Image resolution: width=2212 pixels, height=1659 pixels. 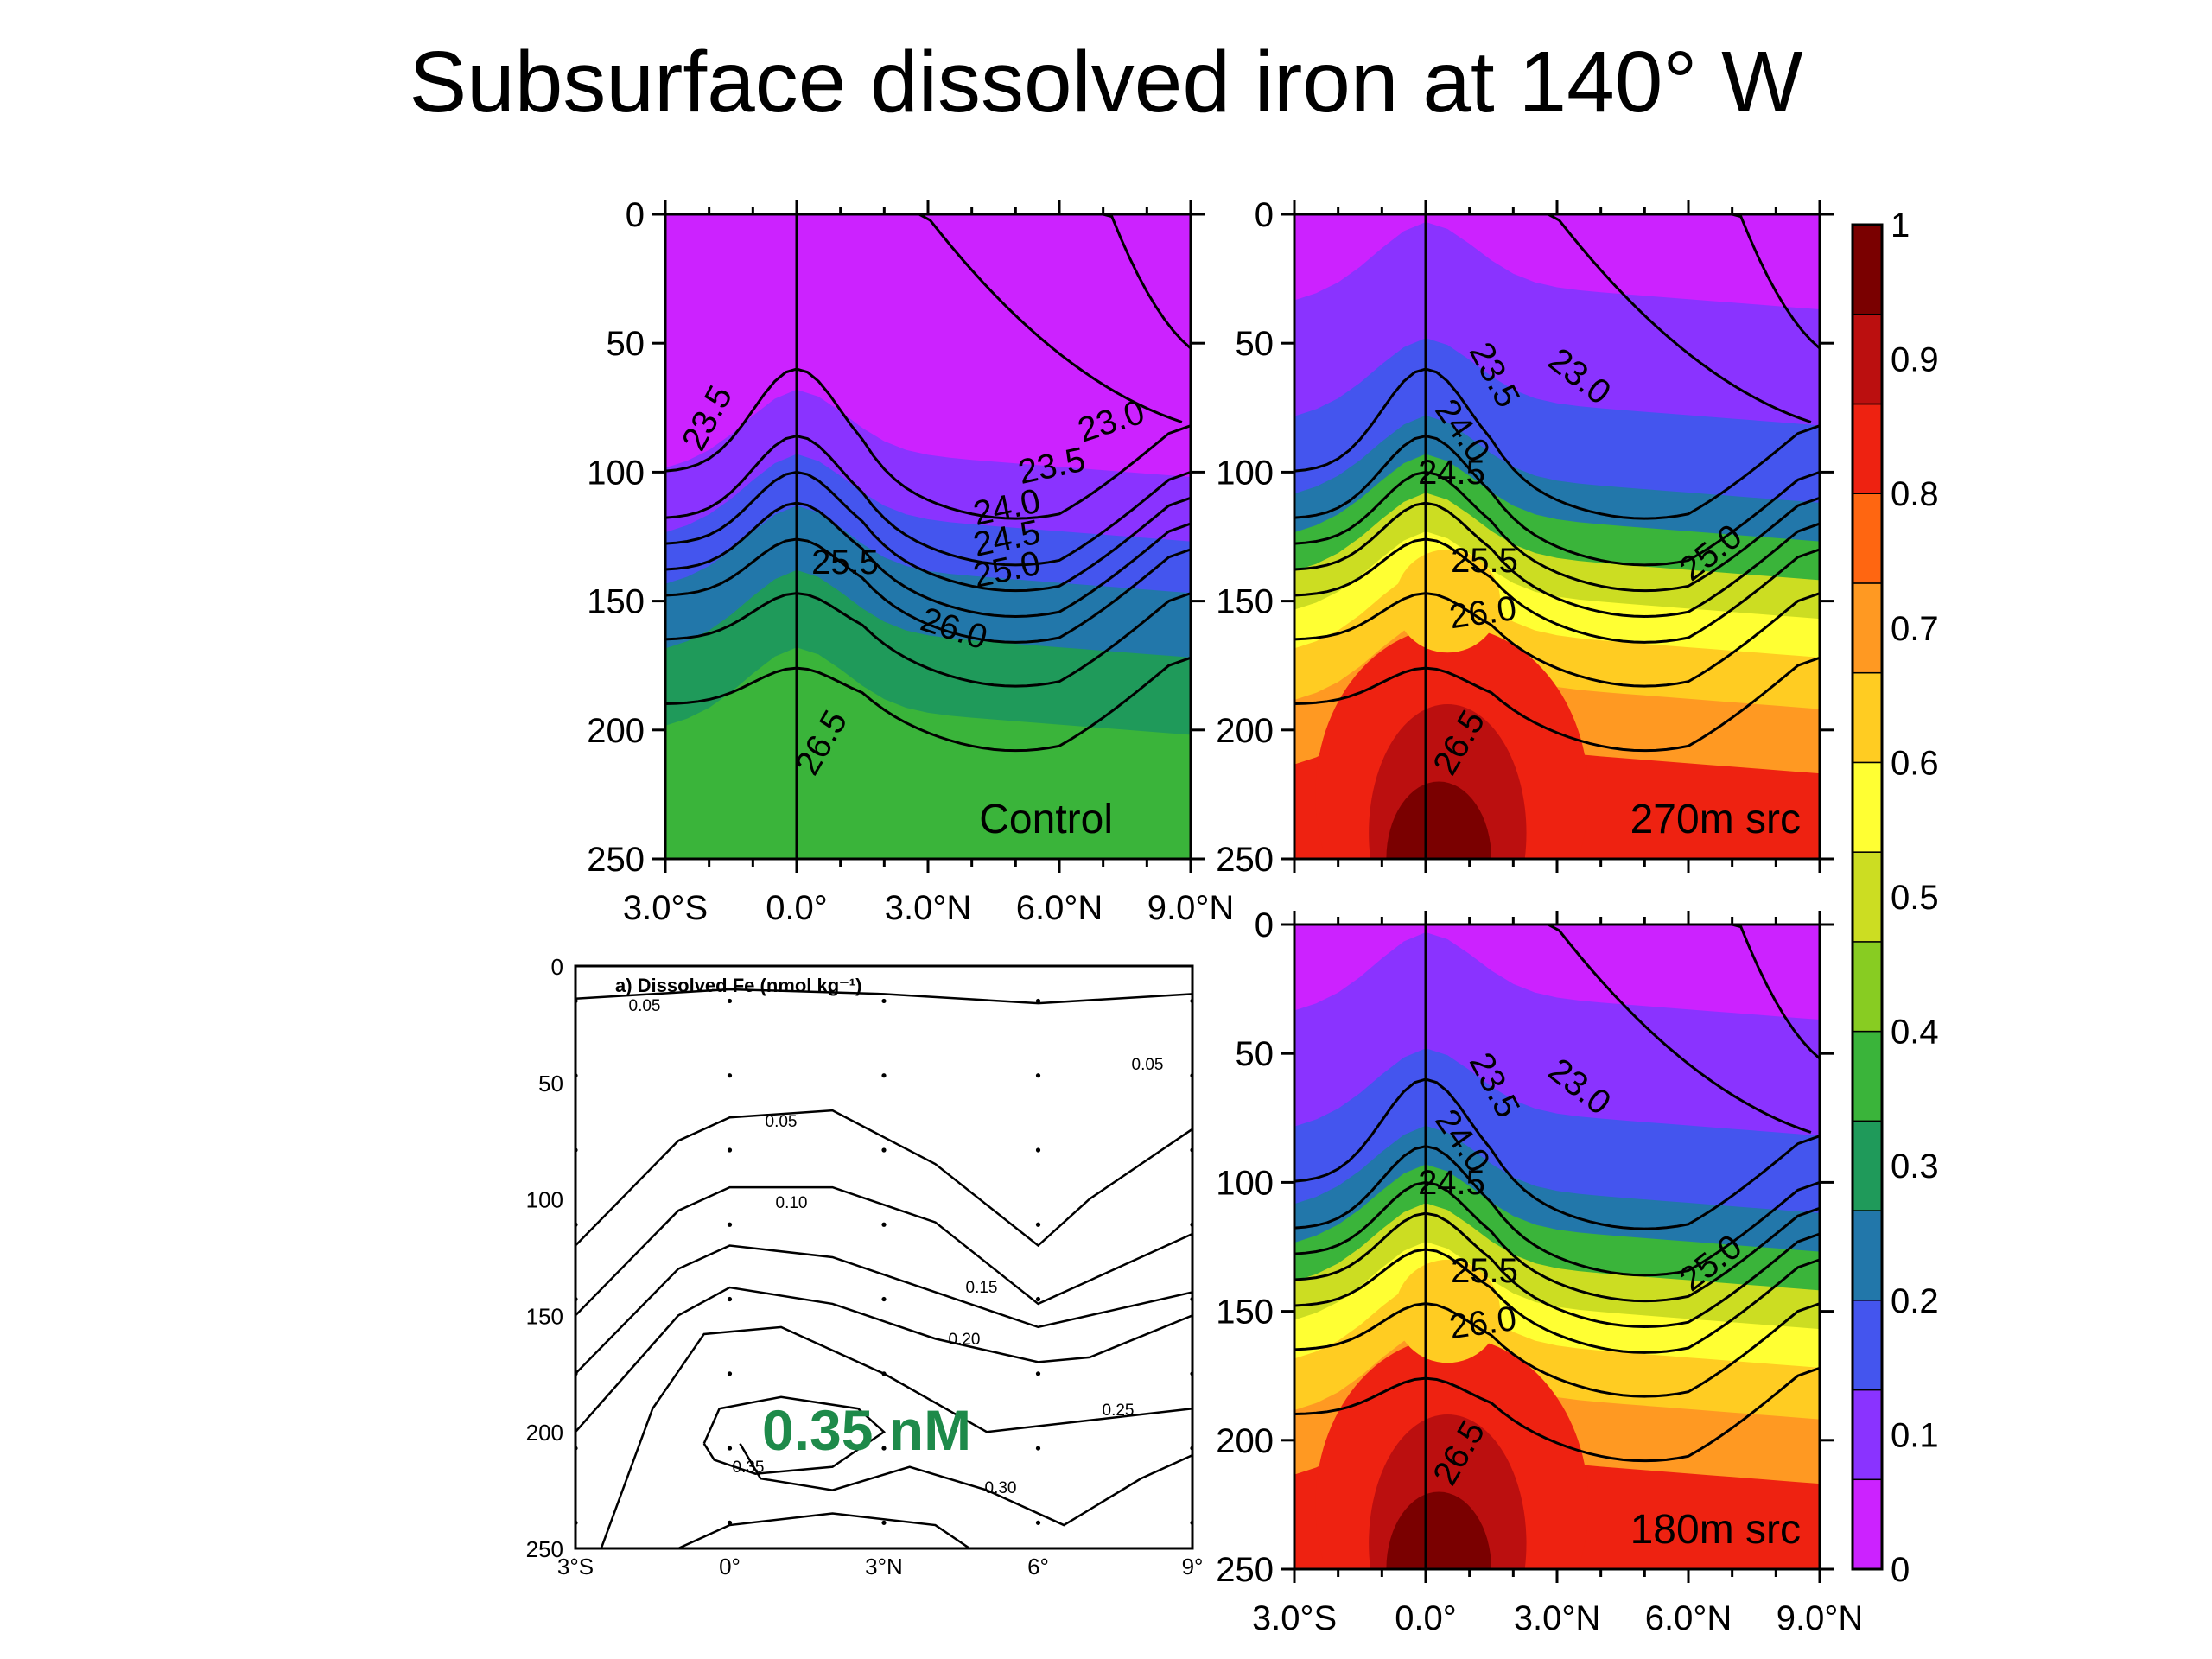 I want to click on colorbar-tick-label: 0.5, so click(x=1915, y=898).